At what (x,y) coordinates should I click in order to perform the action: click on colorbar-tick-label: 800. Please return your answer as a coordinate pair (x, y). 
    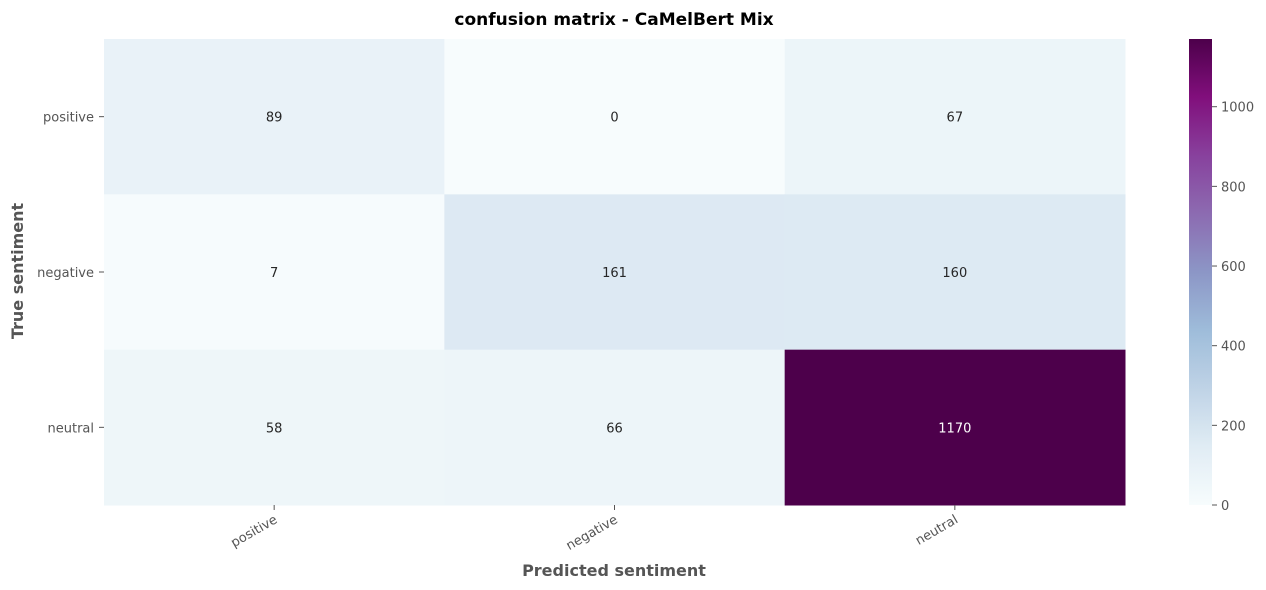
    Looking at the image, I should click on (1233, 187).